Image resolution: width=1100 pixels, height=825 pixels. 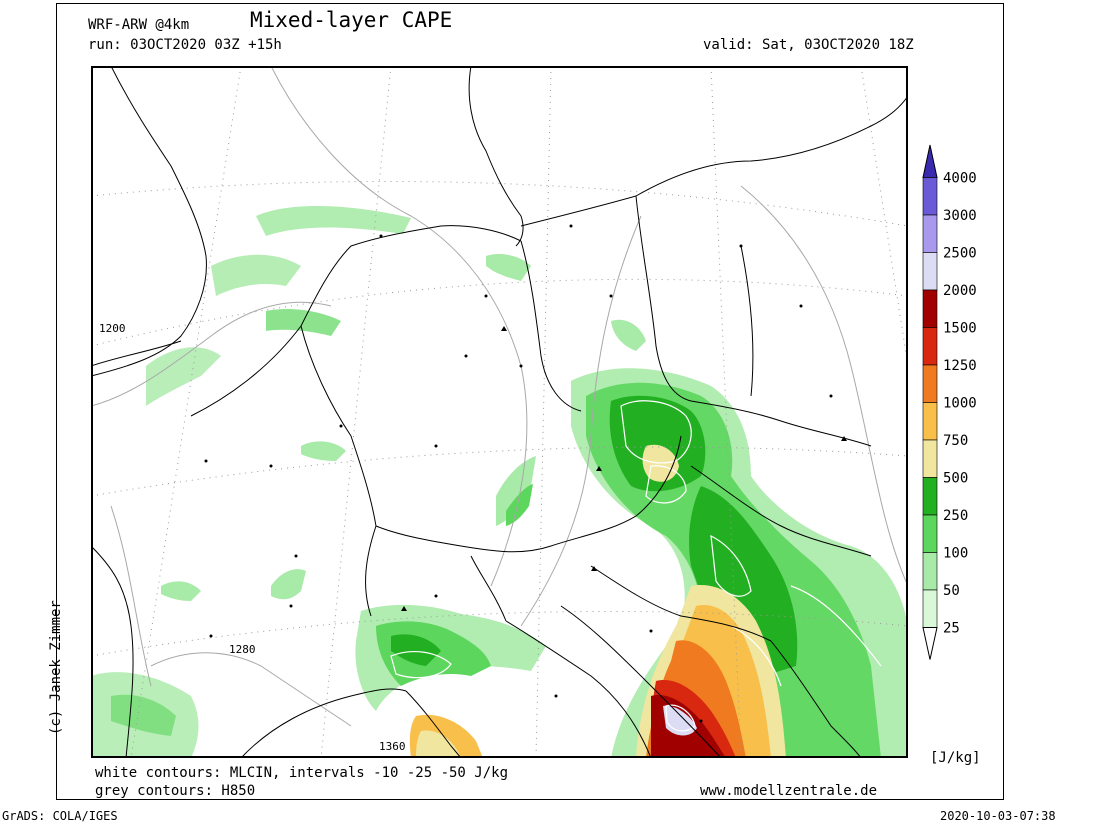 I want to click on run-label: run: 03OCT2020 03Z +15h, so click(x=185, y=45).